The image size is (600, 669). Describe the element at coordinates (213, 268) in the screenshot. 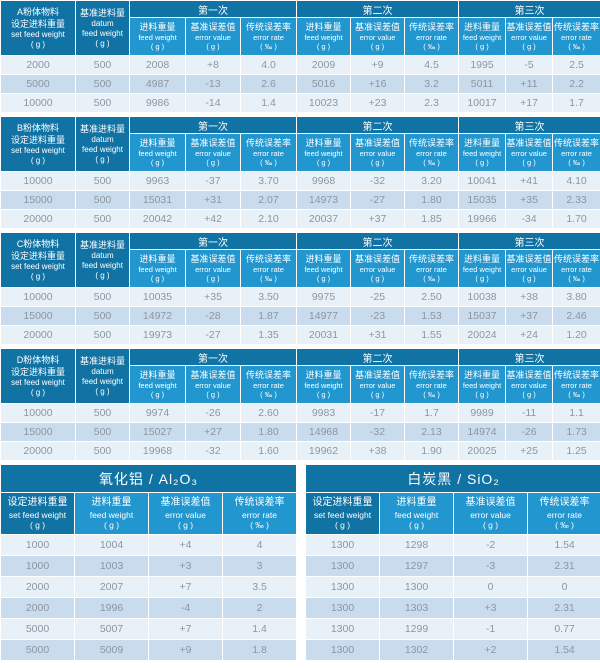

I see `subcol-header-error-value-t1: 基准误差值 error value( g )` at that location.